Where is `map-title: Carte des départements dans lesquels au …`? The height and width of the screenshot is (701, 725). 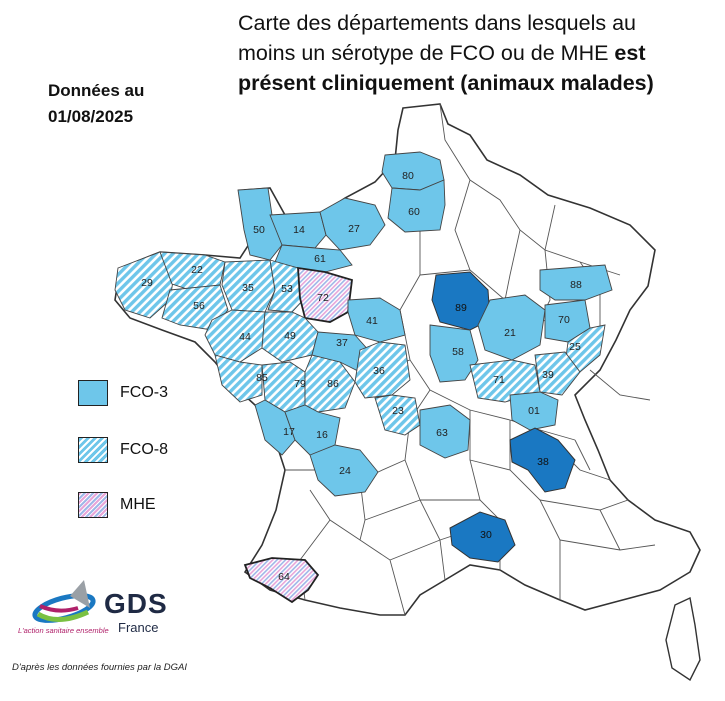 map-title: Carte des départements dans lesquels au … is located at coordinates (473, 53).